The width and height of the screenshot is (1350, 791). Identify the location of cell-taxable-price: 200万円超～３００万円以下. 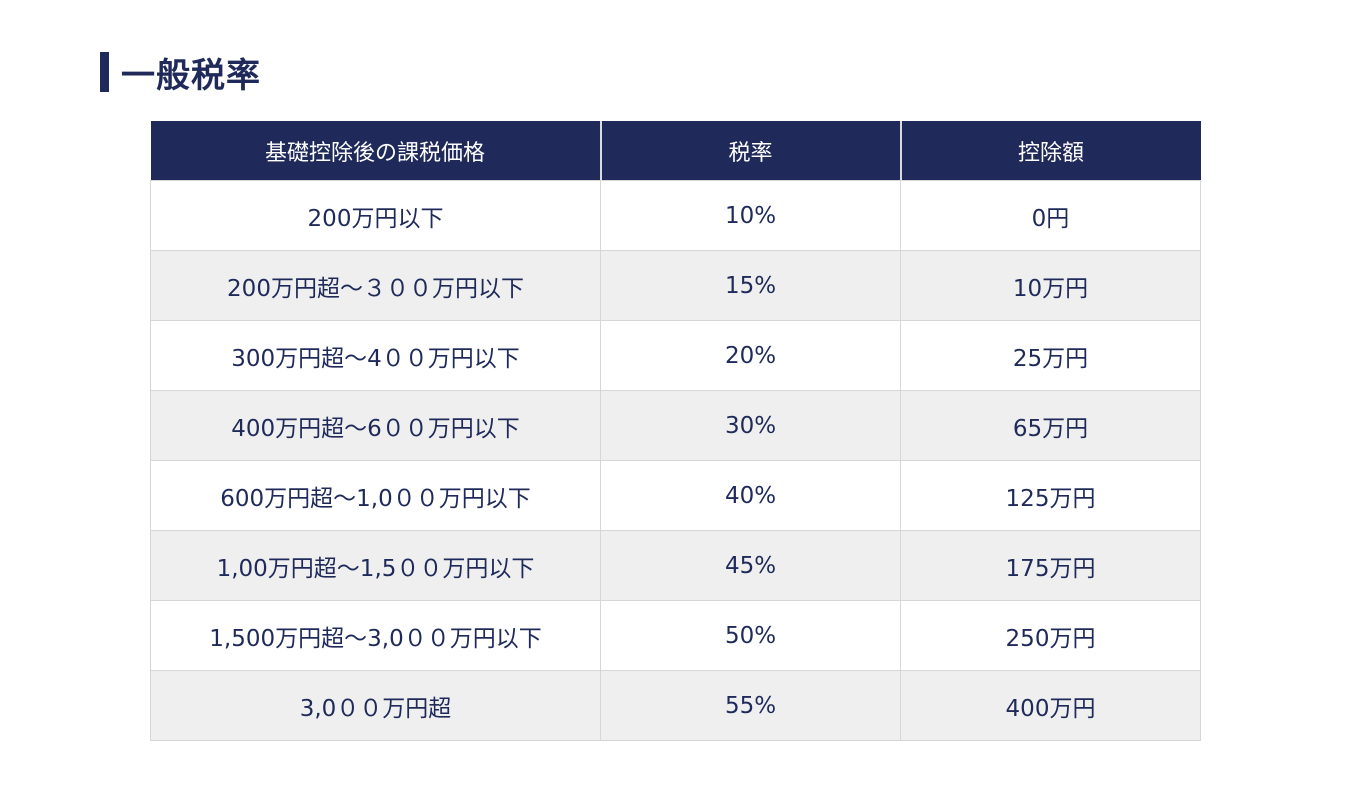
(375, 285).